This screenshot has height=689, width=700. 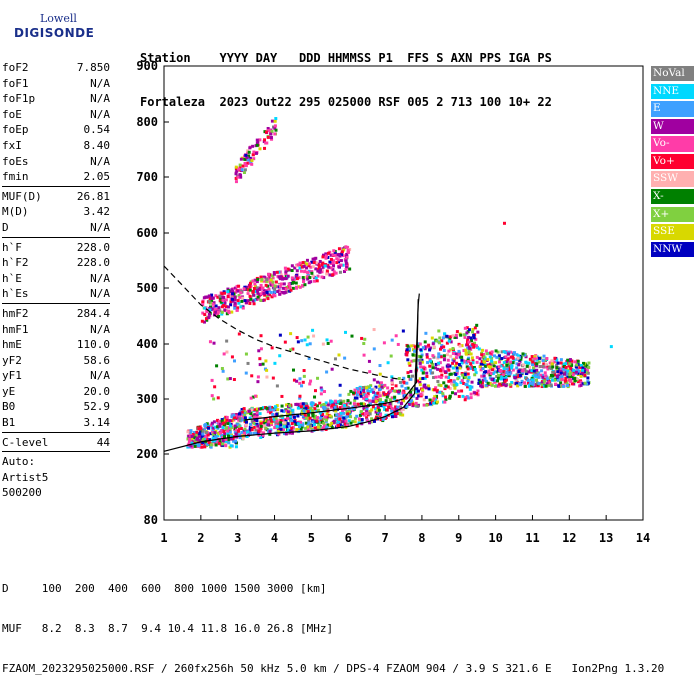 What do you see at coordinates (56, 212) in the screenshot?
I see `param-row: M(D) 3.42` at bounding box center [56, 212].